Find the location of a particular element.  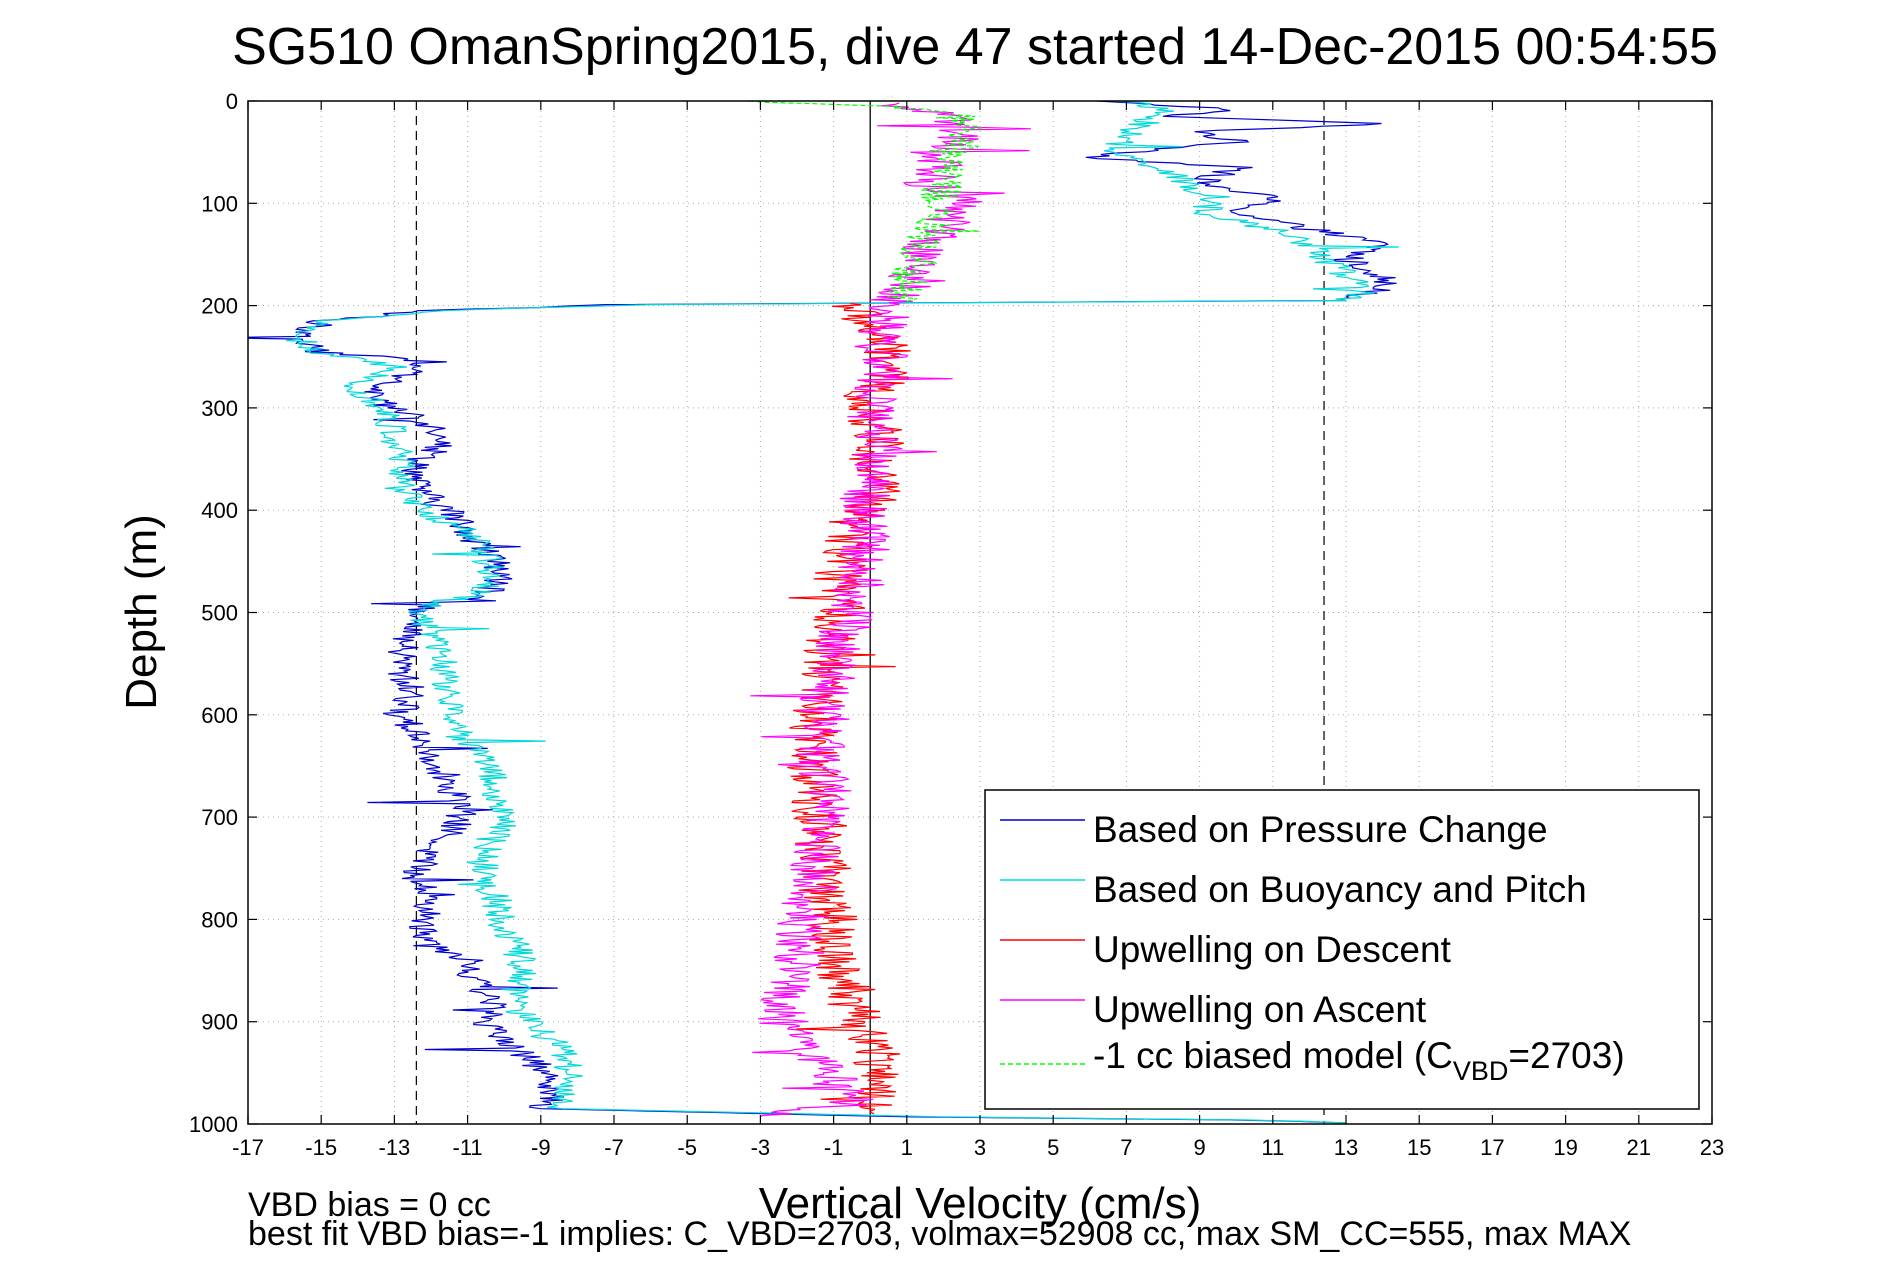

y-axis-label: Depth (m) is located at coordinates (141, 612).